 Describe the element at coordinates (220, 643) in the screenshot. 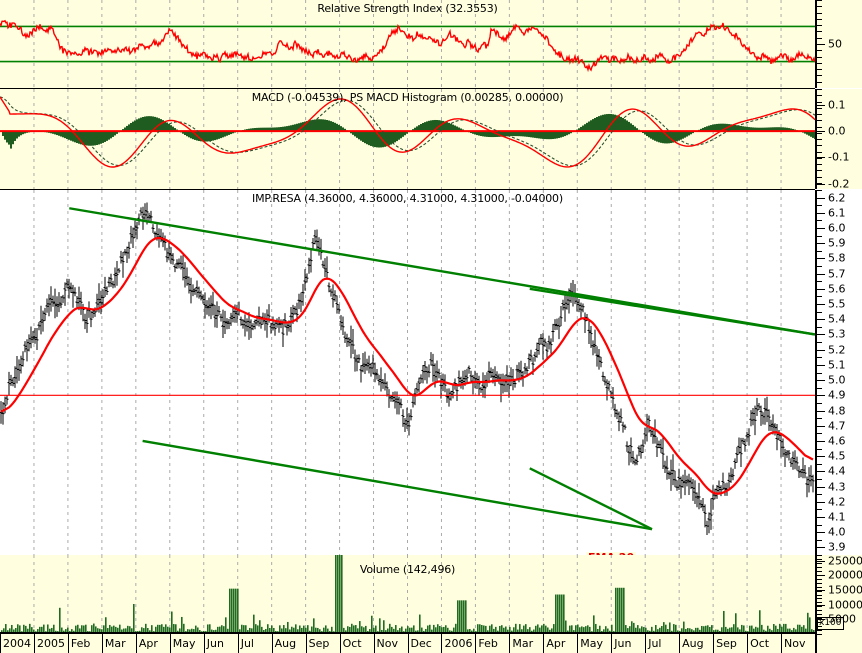

I see `date-tick-jun: Jun` at that location.